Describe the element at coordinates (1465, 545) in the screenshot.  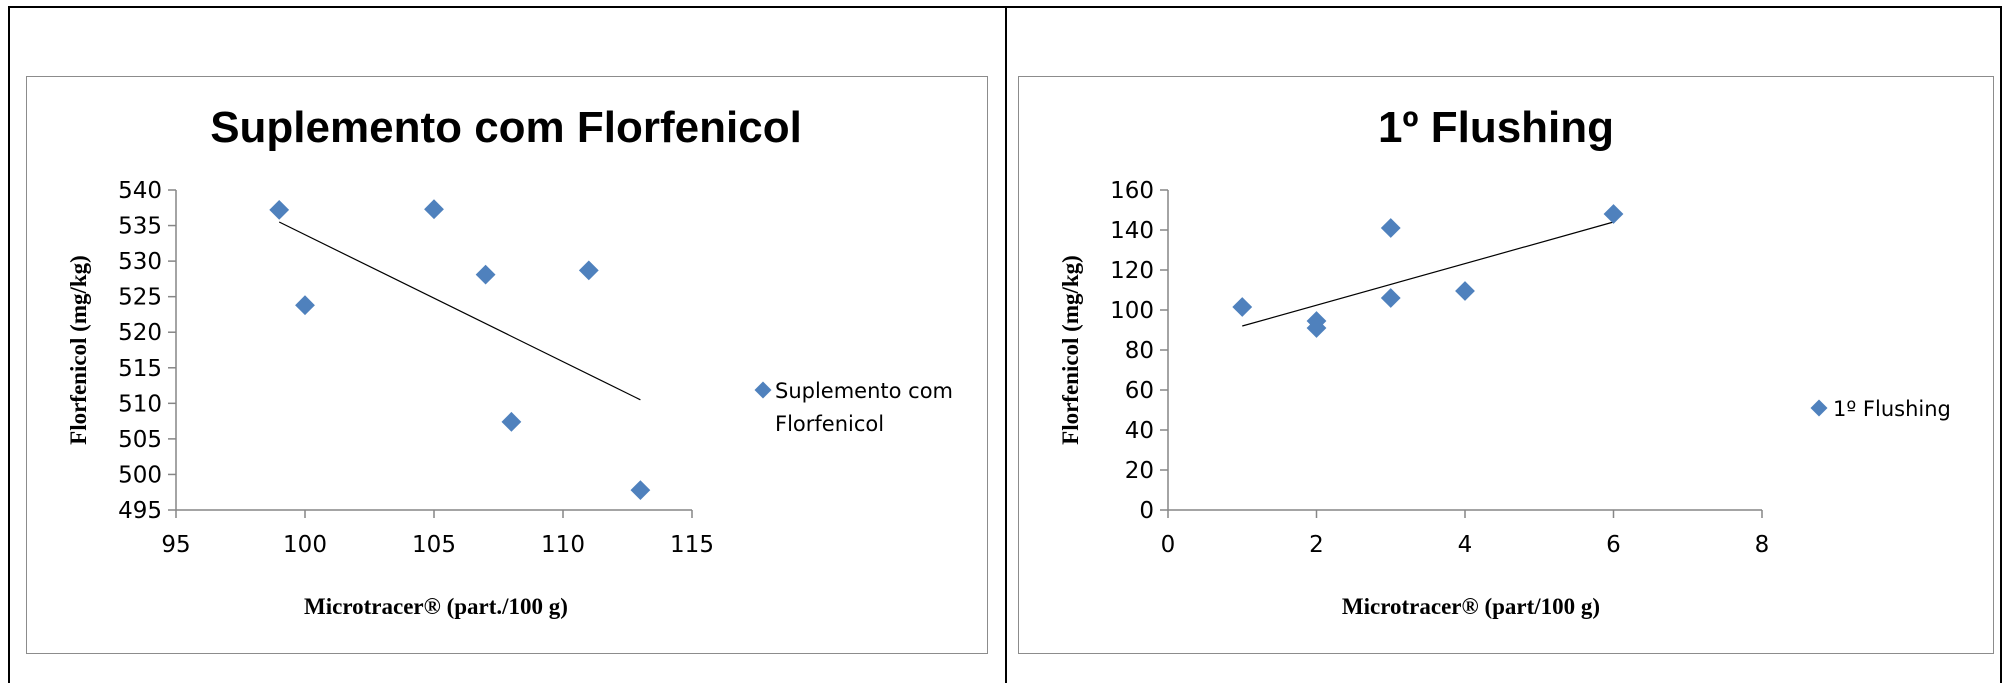
I see `chart-2-x-tick-label: 4` at that location.